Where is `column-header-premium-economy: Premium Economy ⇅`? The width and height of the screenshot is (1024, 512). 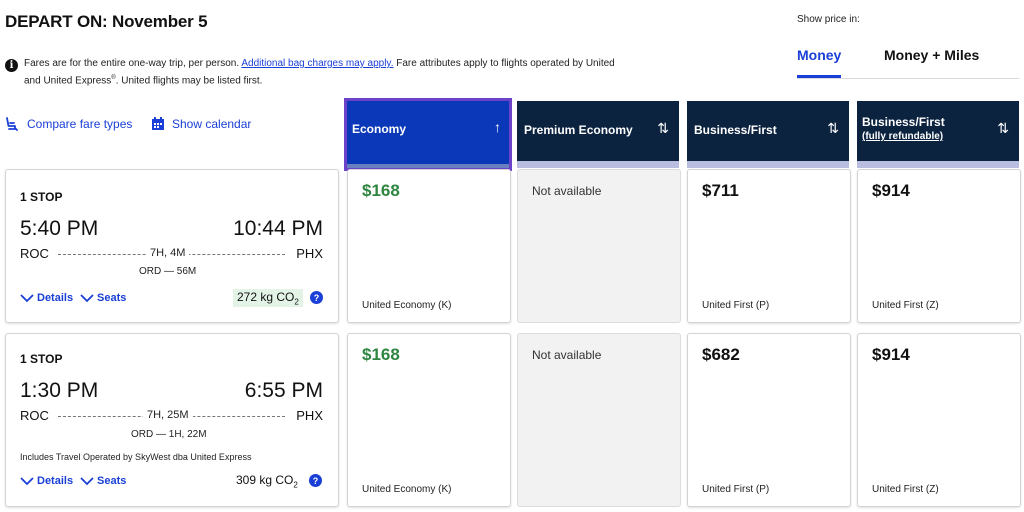
column-header-premium-economy: Premium Economy ⇅ is located at coordinates (598, 134).